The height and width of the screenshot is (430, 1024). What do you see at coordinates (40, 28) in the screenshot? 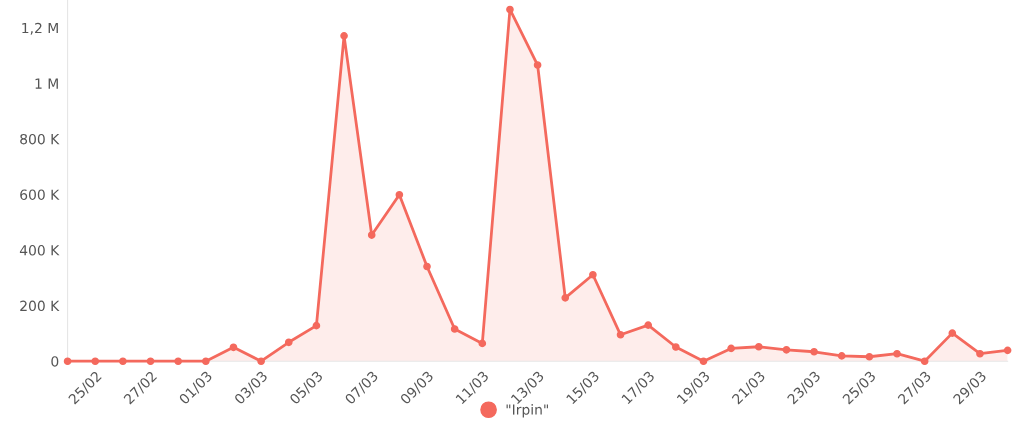
I see `y-tick-label: 1,2 M` at bounding box center [40, 28].